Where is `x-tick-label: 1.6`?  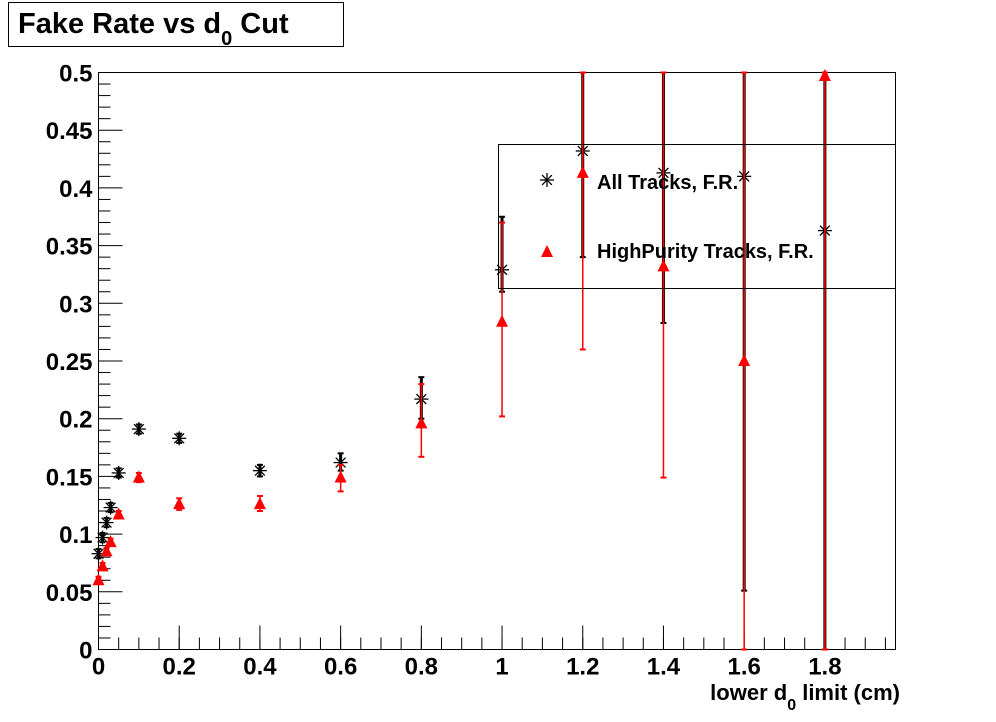
x-tick-label: 1.6 is located at coordinates (743, 667).